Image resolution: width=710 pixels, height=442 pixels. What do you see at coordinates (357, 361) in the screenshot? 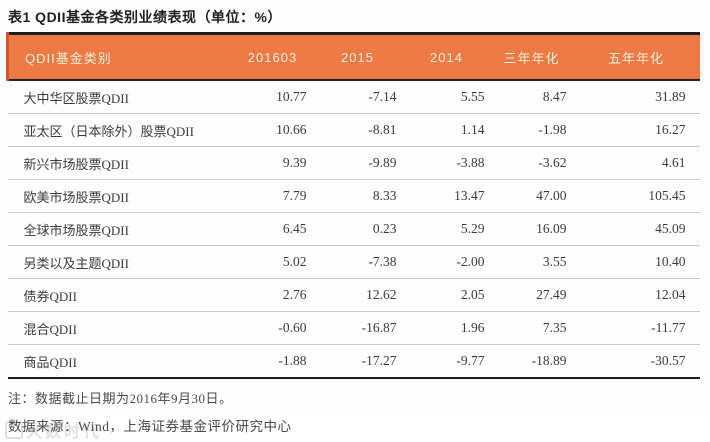
I see `cell-2015: -17.27` at bounding box center [357, 361].